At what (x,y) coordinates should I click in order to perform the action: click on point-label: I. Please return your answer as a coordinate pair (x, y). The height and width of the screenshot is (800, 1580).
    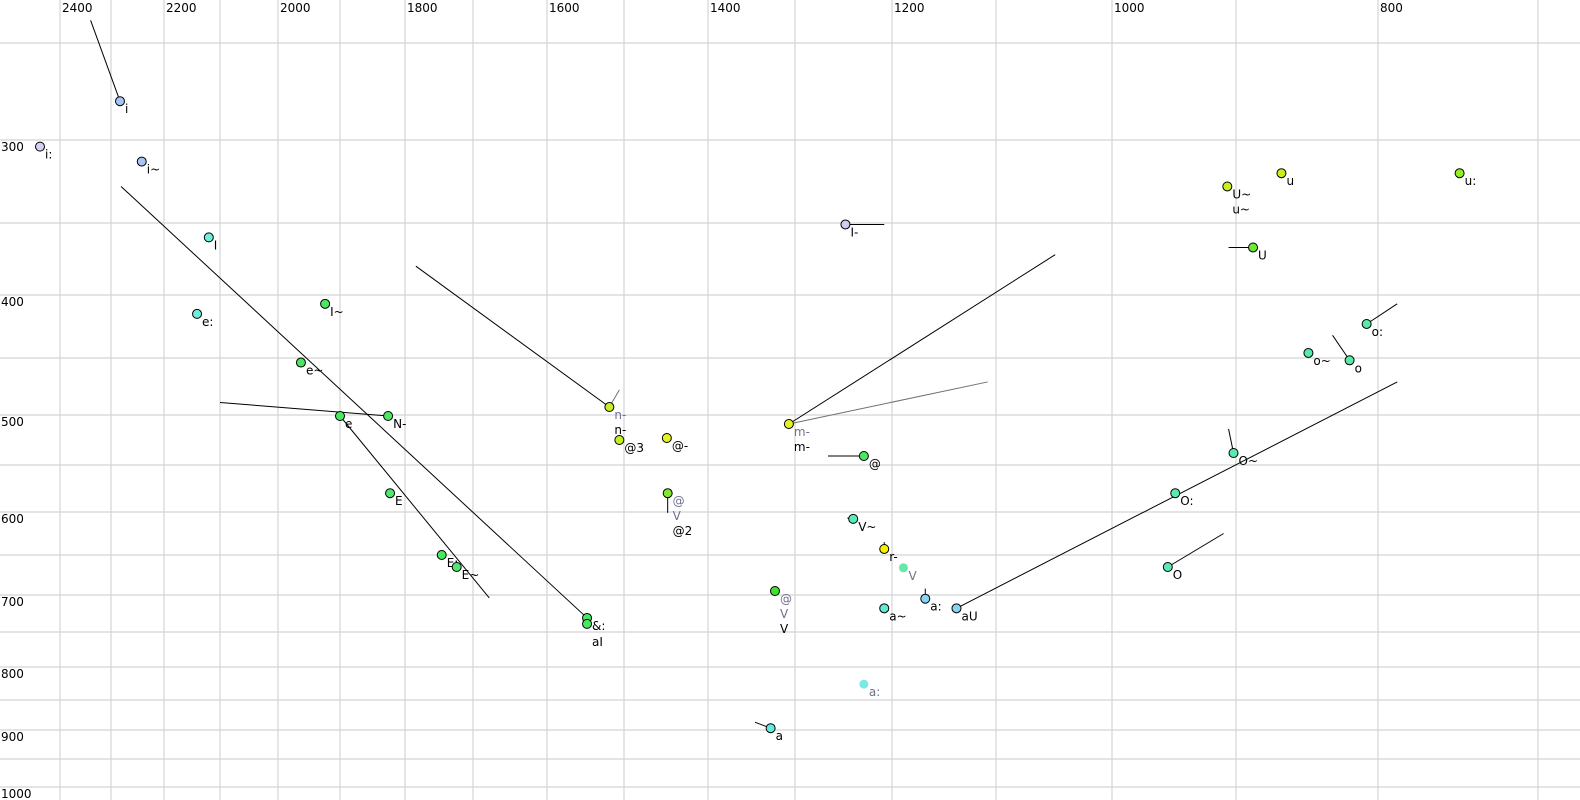
    Looking at the image, I should click on (216, 245).